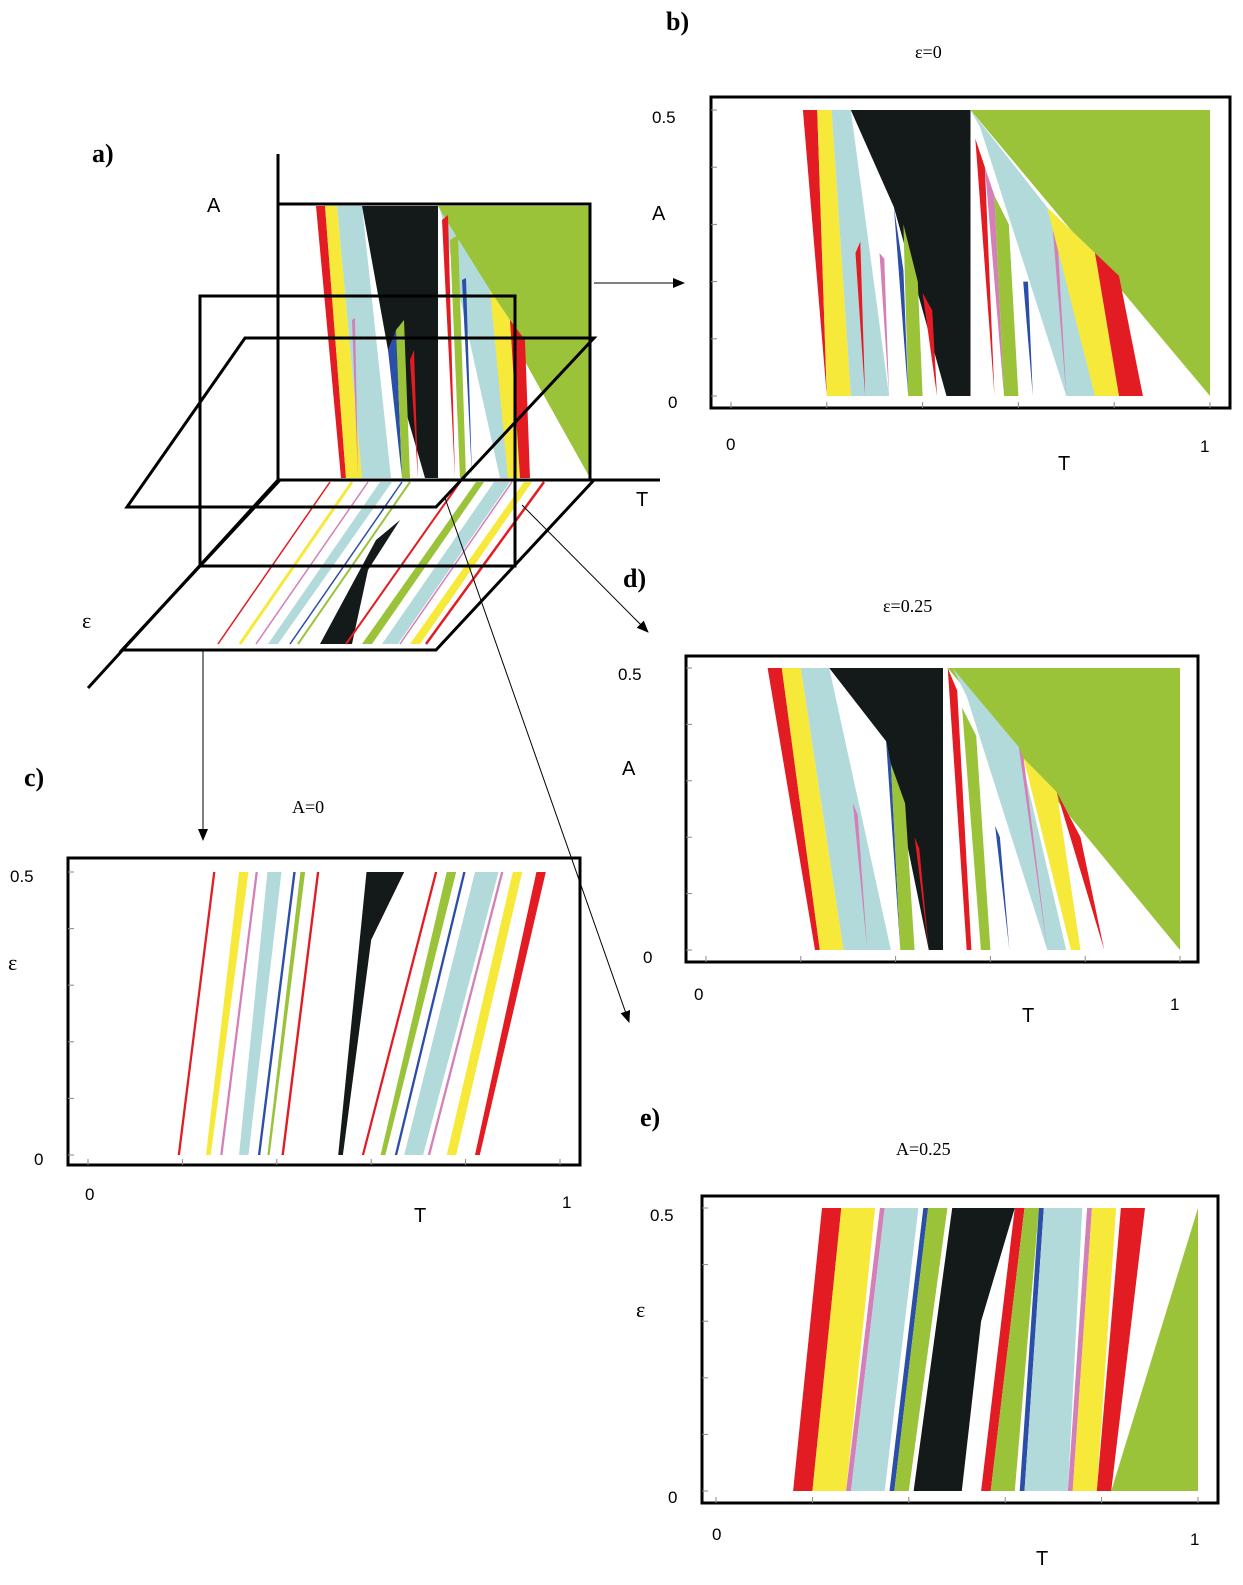 The height and width of the screenshot is (1585, 1243). Describe the element at coordinates (312, 563) in the screenshot. I see `overview-pink-line` at that location.